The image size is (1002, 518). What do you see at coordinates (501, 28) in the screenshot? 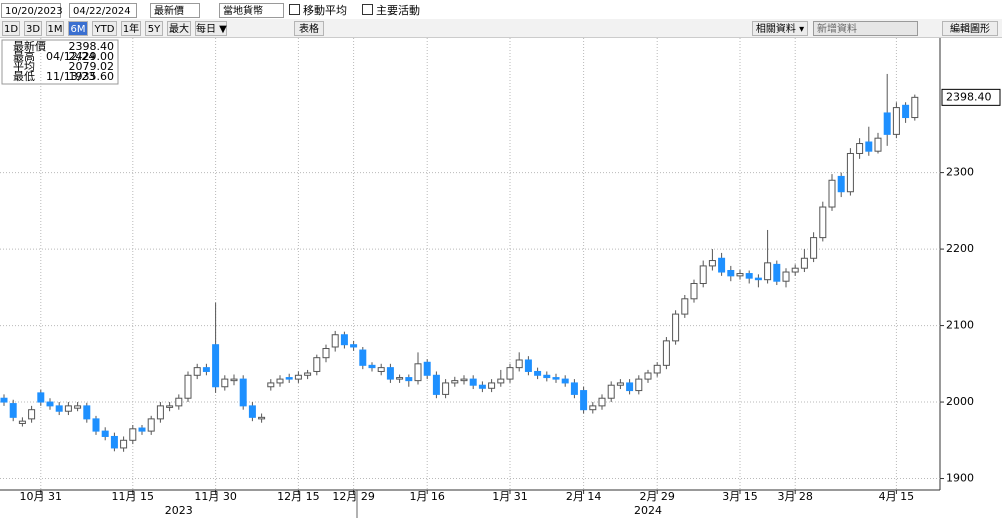
I see `toolbar` at bounding box center [501, 28].